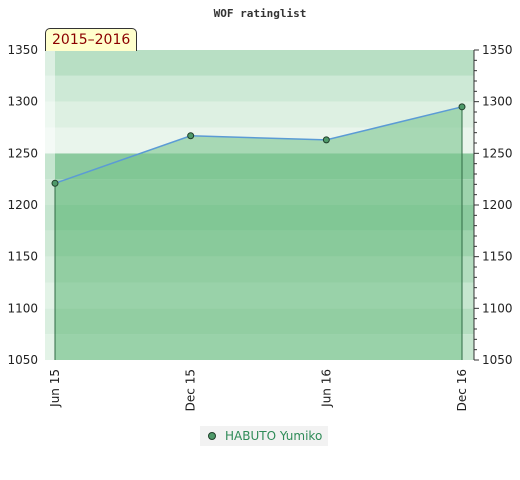 The height and width of the screenshot is (480, 520). Describe the element at coordinates (497, 308) in the screenshot. I see `y-tick-label-right: 1100` at that location.